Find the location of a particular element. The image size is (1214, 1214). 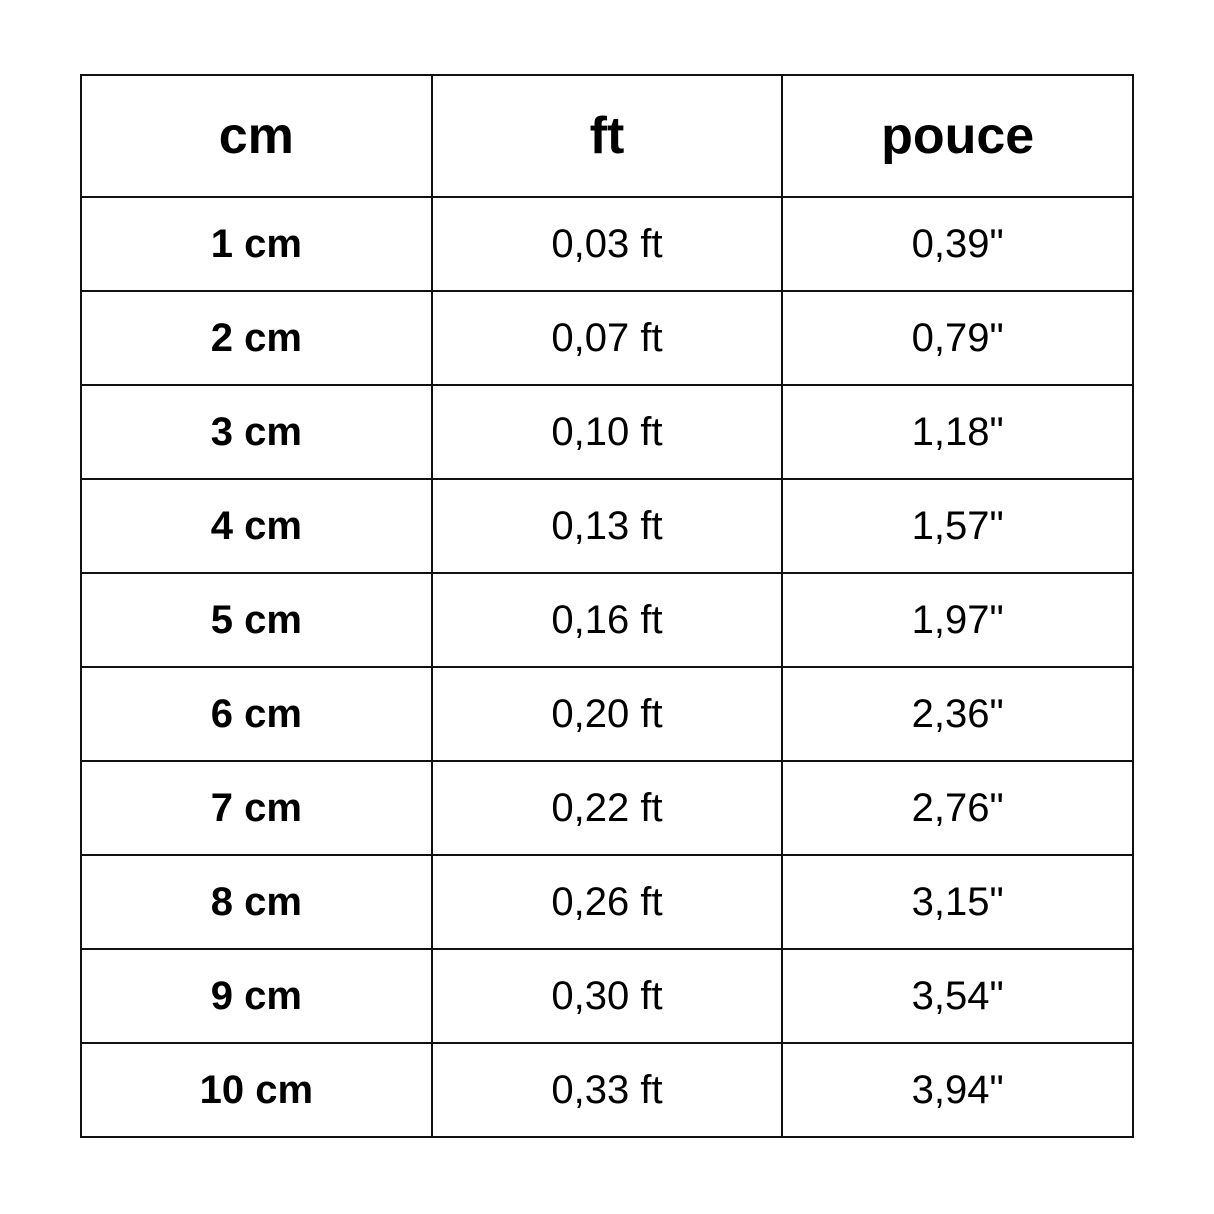

table-row: 8 cm 0,26 ft 3,15" is located at coordinates (607, 902).